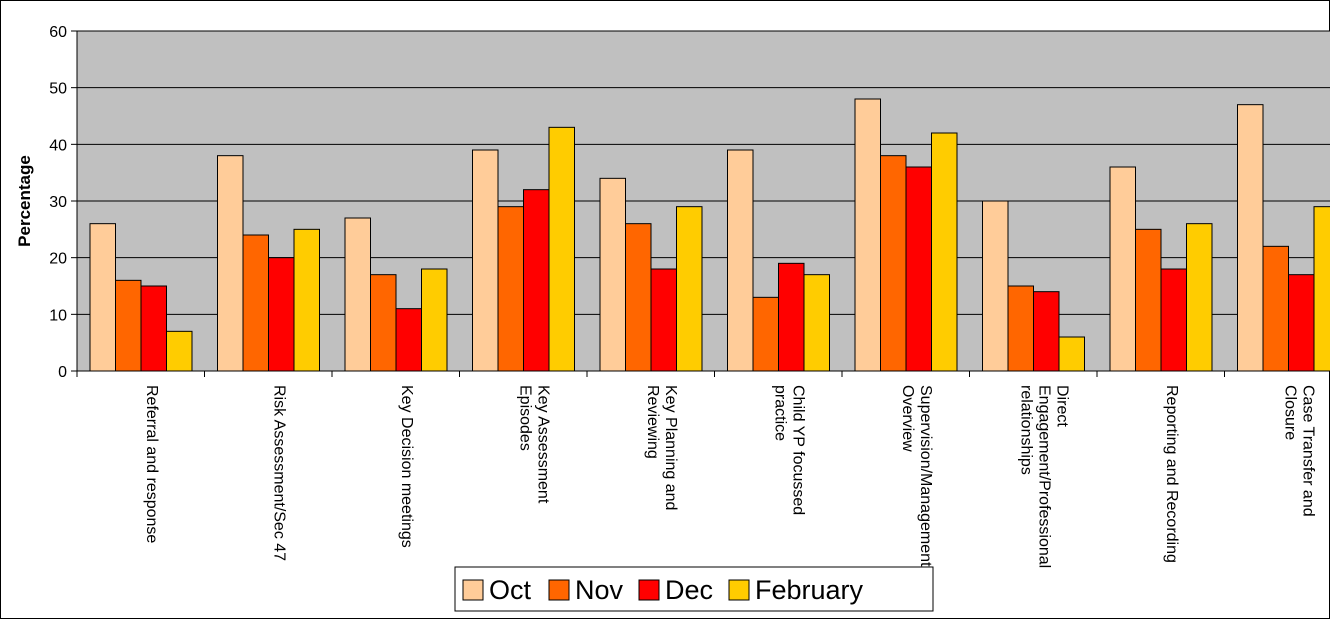 The width and height of the screenshot is (1330, 620). Describe the element at coordinates (58, 315) in the screenshot. I see `y-tick-label: 10` at that location.